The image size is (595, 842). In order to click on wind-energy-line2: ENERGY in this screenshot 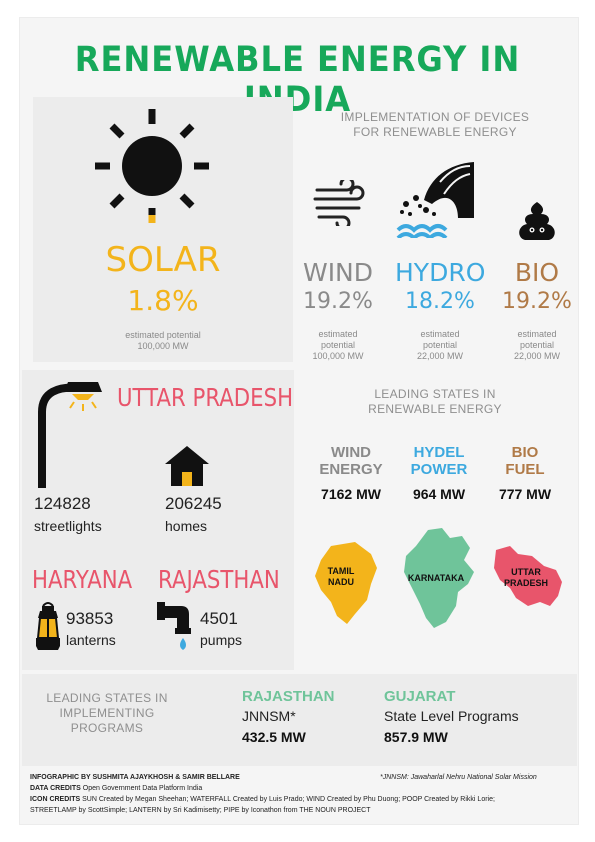, I will do `click(351, 469)`.